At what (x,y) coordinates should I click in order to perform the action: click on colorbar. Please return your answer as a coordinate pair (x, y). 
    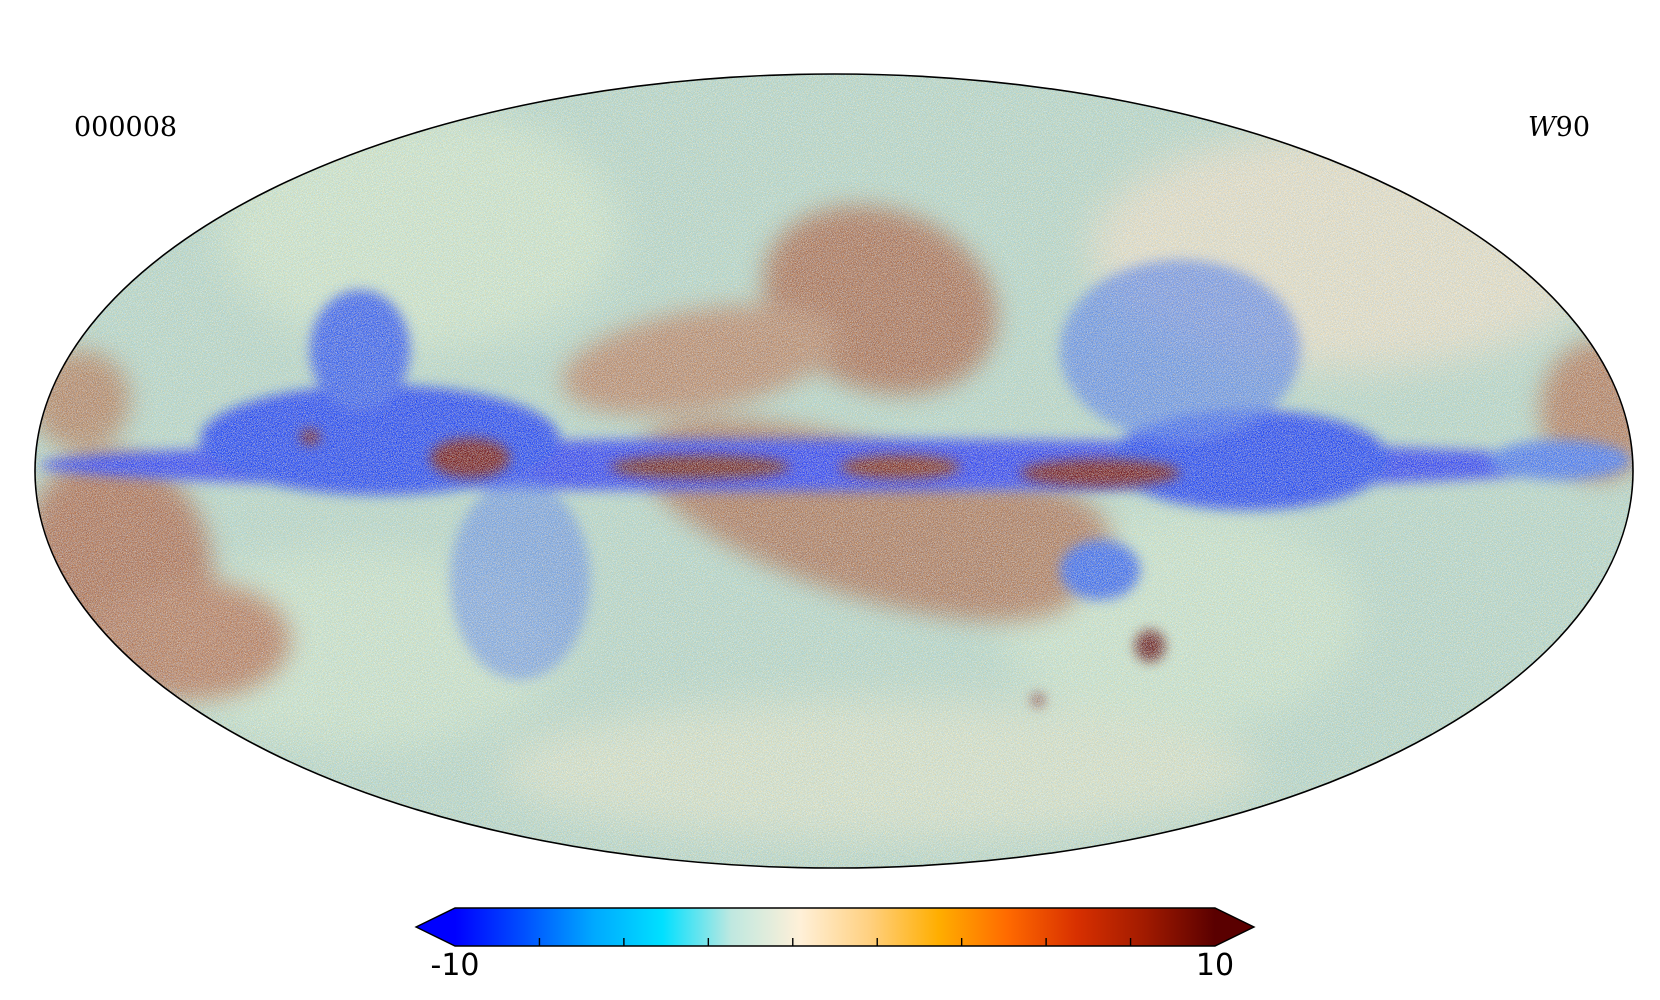
    Looking at the image, I should click on (835, 927).